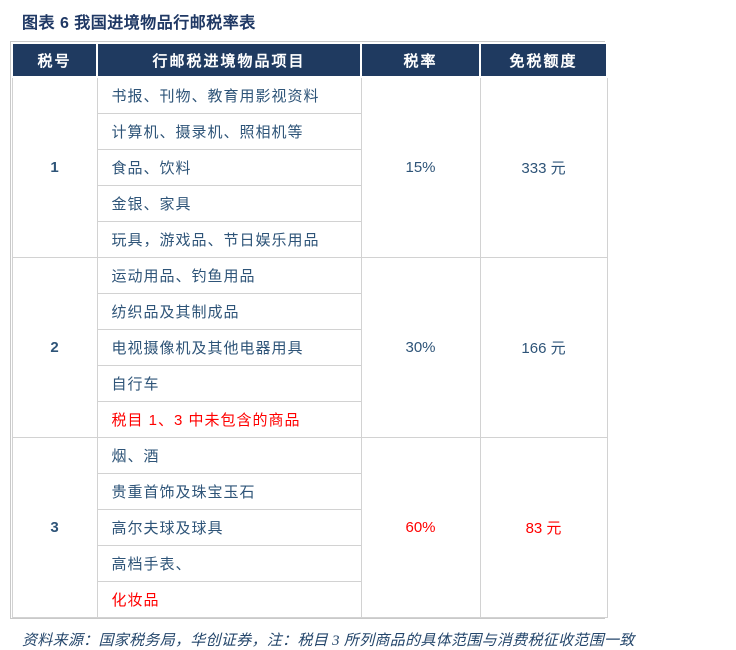 Image resolution: width=736 pixels, height=650 pixels. Describe the element at coordinates (229, 563) in the screenshot. I see `item-cell: 高档手表、` at that location.